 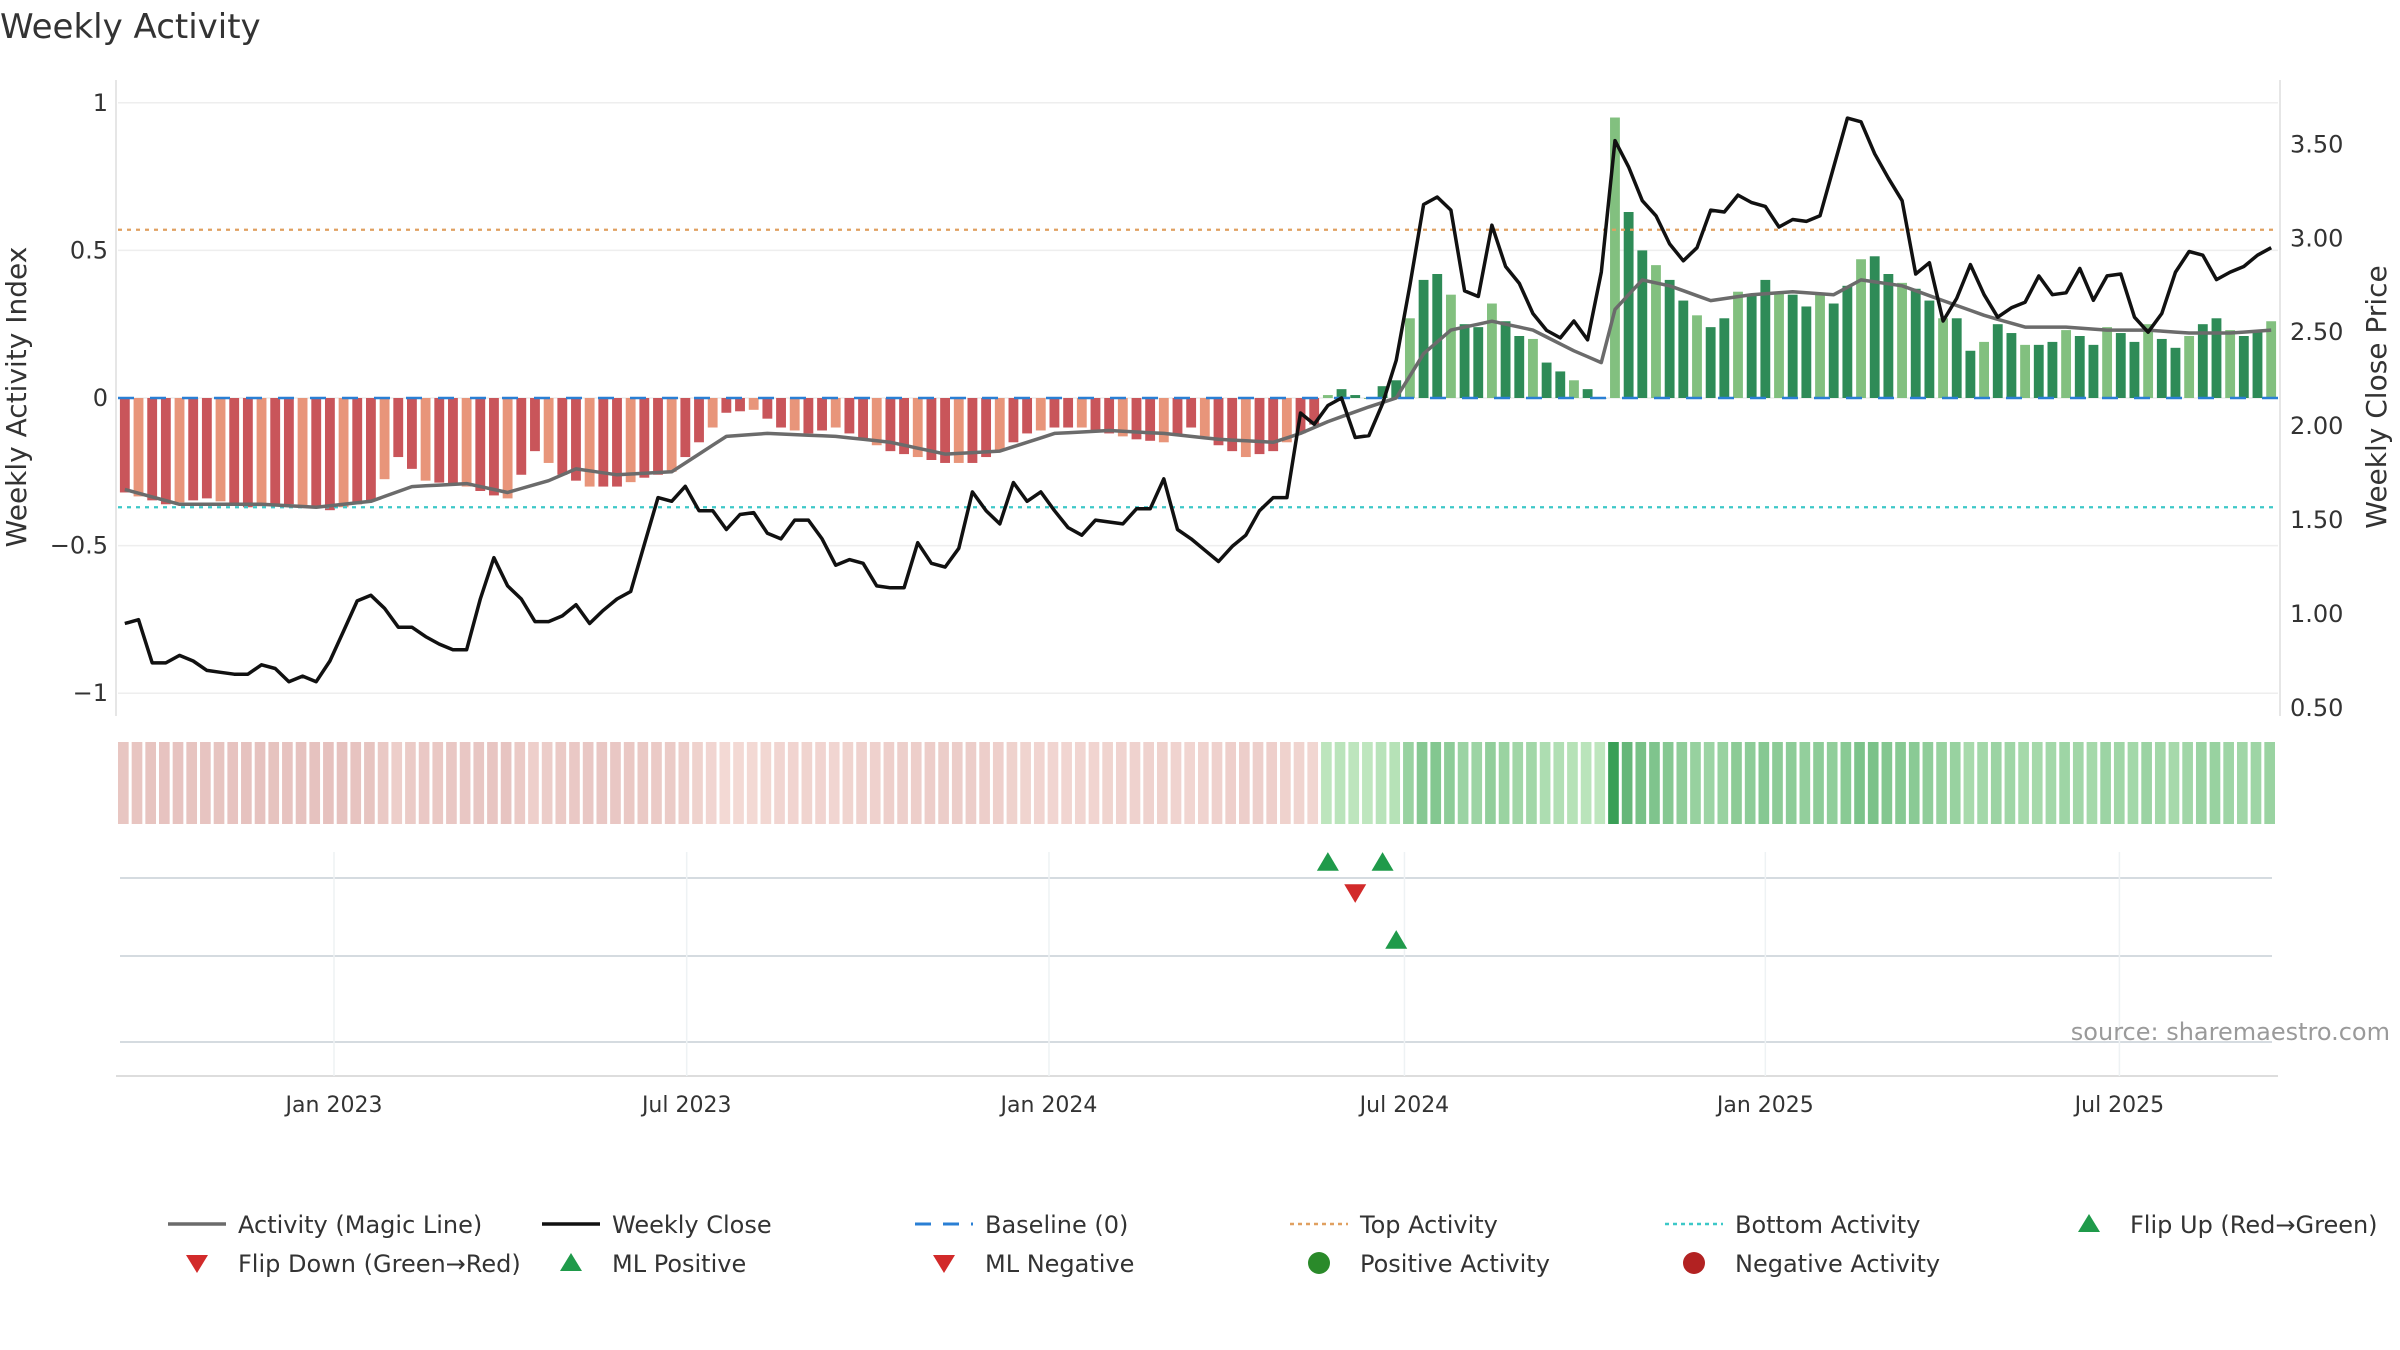 I want to click on legend-label: Top Activity, so click(x=1428, y=1225).